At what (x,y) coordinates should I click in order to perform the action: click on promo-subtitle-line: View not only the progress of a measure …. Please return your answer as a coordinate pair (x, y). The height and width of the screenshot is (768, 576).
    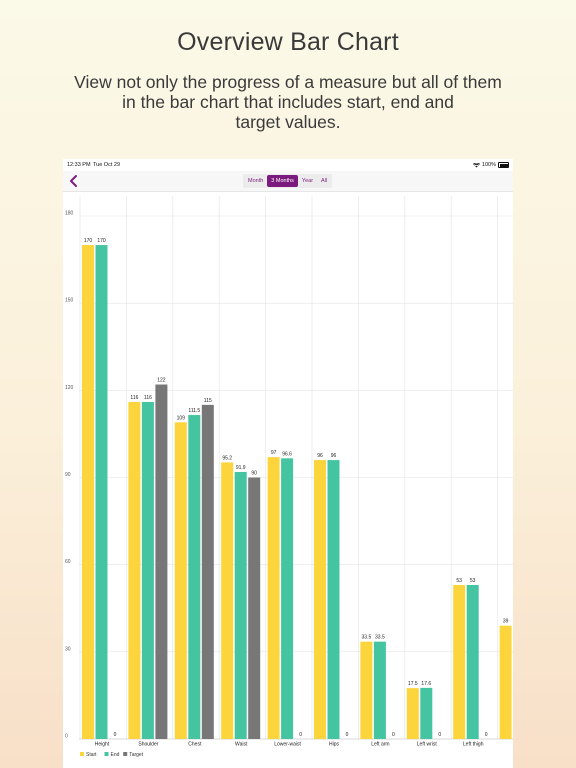
    Looking at the image, I should click on (288, 82).